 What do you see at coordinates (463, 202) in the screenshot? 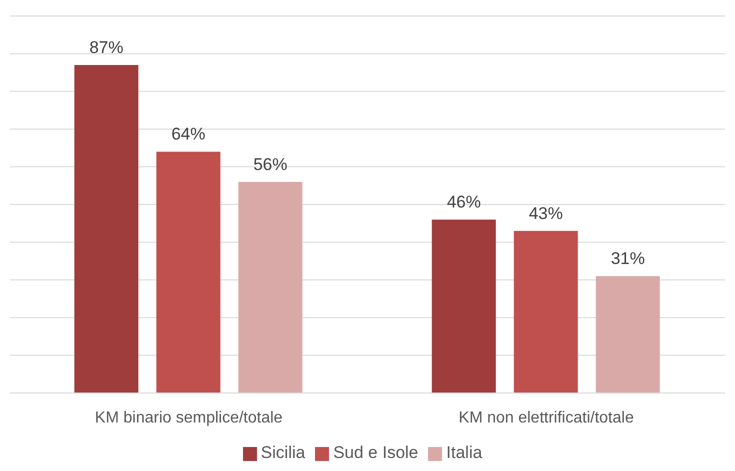
I see `data-label: 46%` at bounding box center [463, 202].